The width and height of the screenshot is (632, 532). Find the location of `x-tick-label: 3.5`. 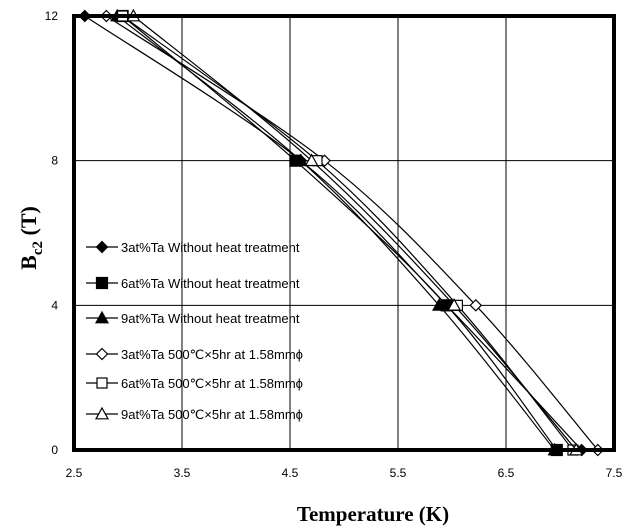

x-tick-label: 3.5 is located at coordinates (182, 473).